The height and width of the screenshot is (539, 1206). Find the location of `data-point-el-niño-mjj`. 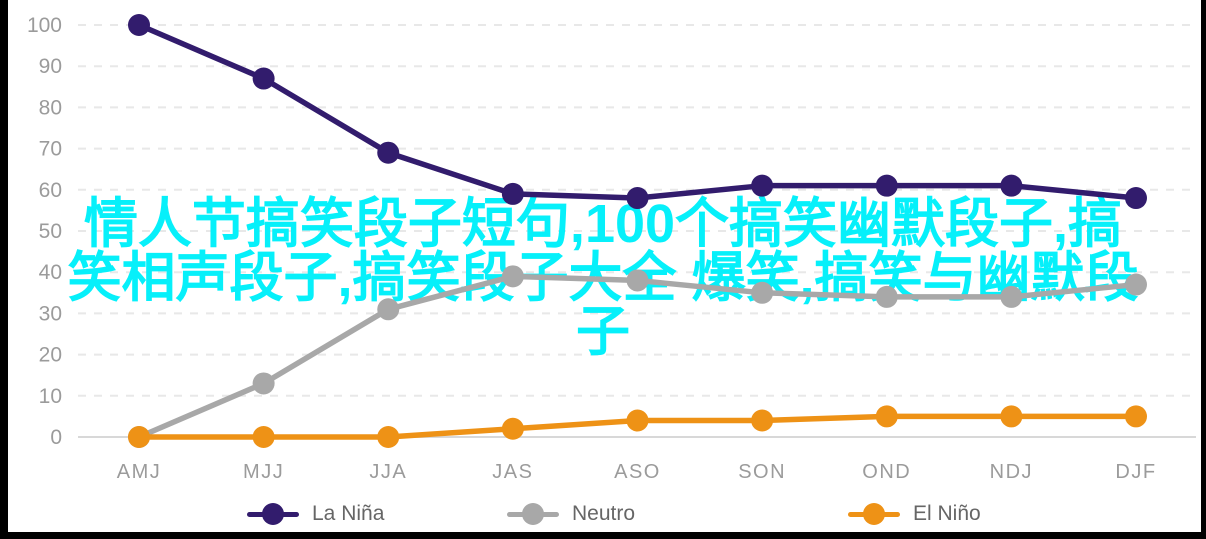

data-point-el-niño-mjj is located at coordinates (263, 437).